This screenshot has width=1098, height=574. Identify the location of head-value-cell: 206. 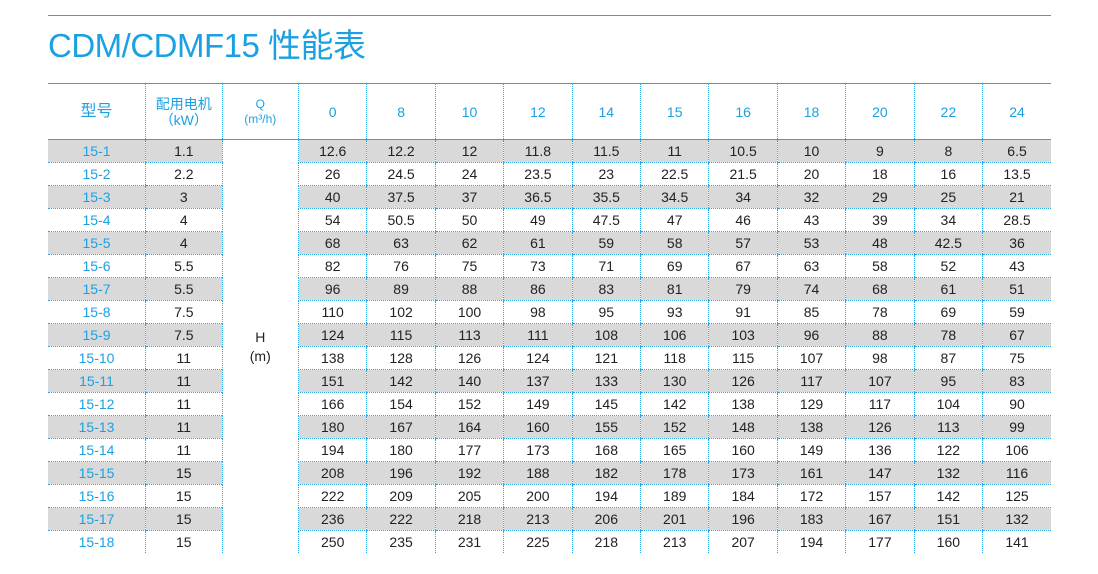
(606, 519).